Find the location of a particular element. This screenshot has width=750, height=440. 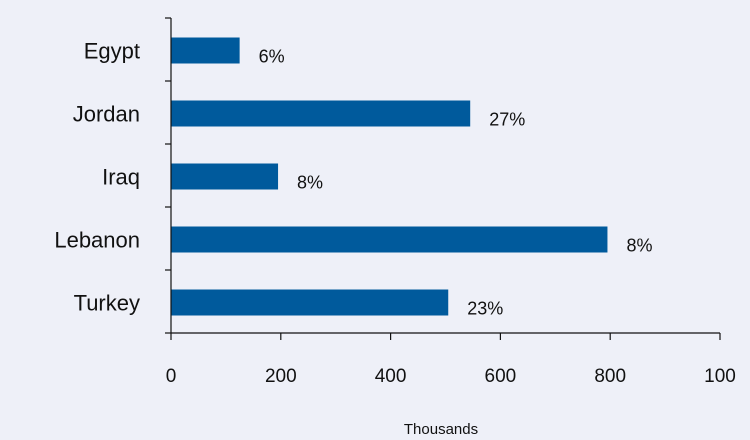

data-label-iraq: 8% is located at coordinates (310, 183).